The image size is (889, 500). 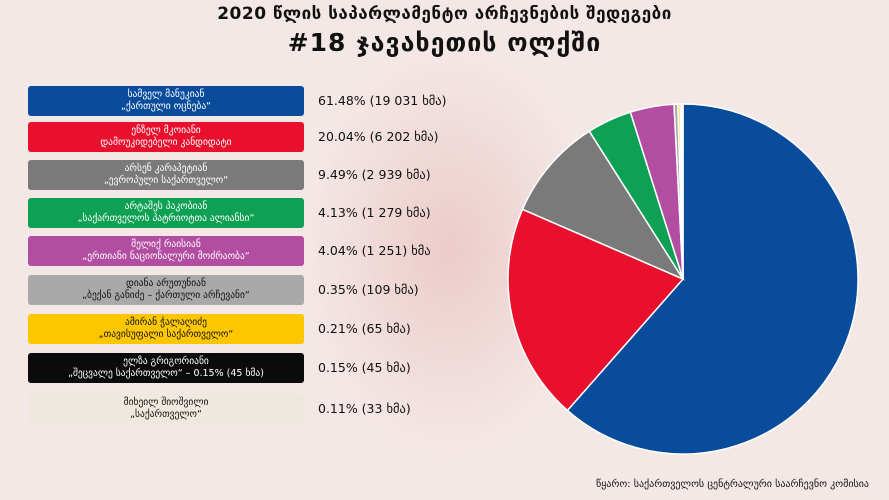 What do you see at coordinates (166, 373) in the screenshot?
I see `legend-party-8: „შეცვალე საქართველო“ – 0.15% (45 ხმა)` at bounding box center [166, 373].